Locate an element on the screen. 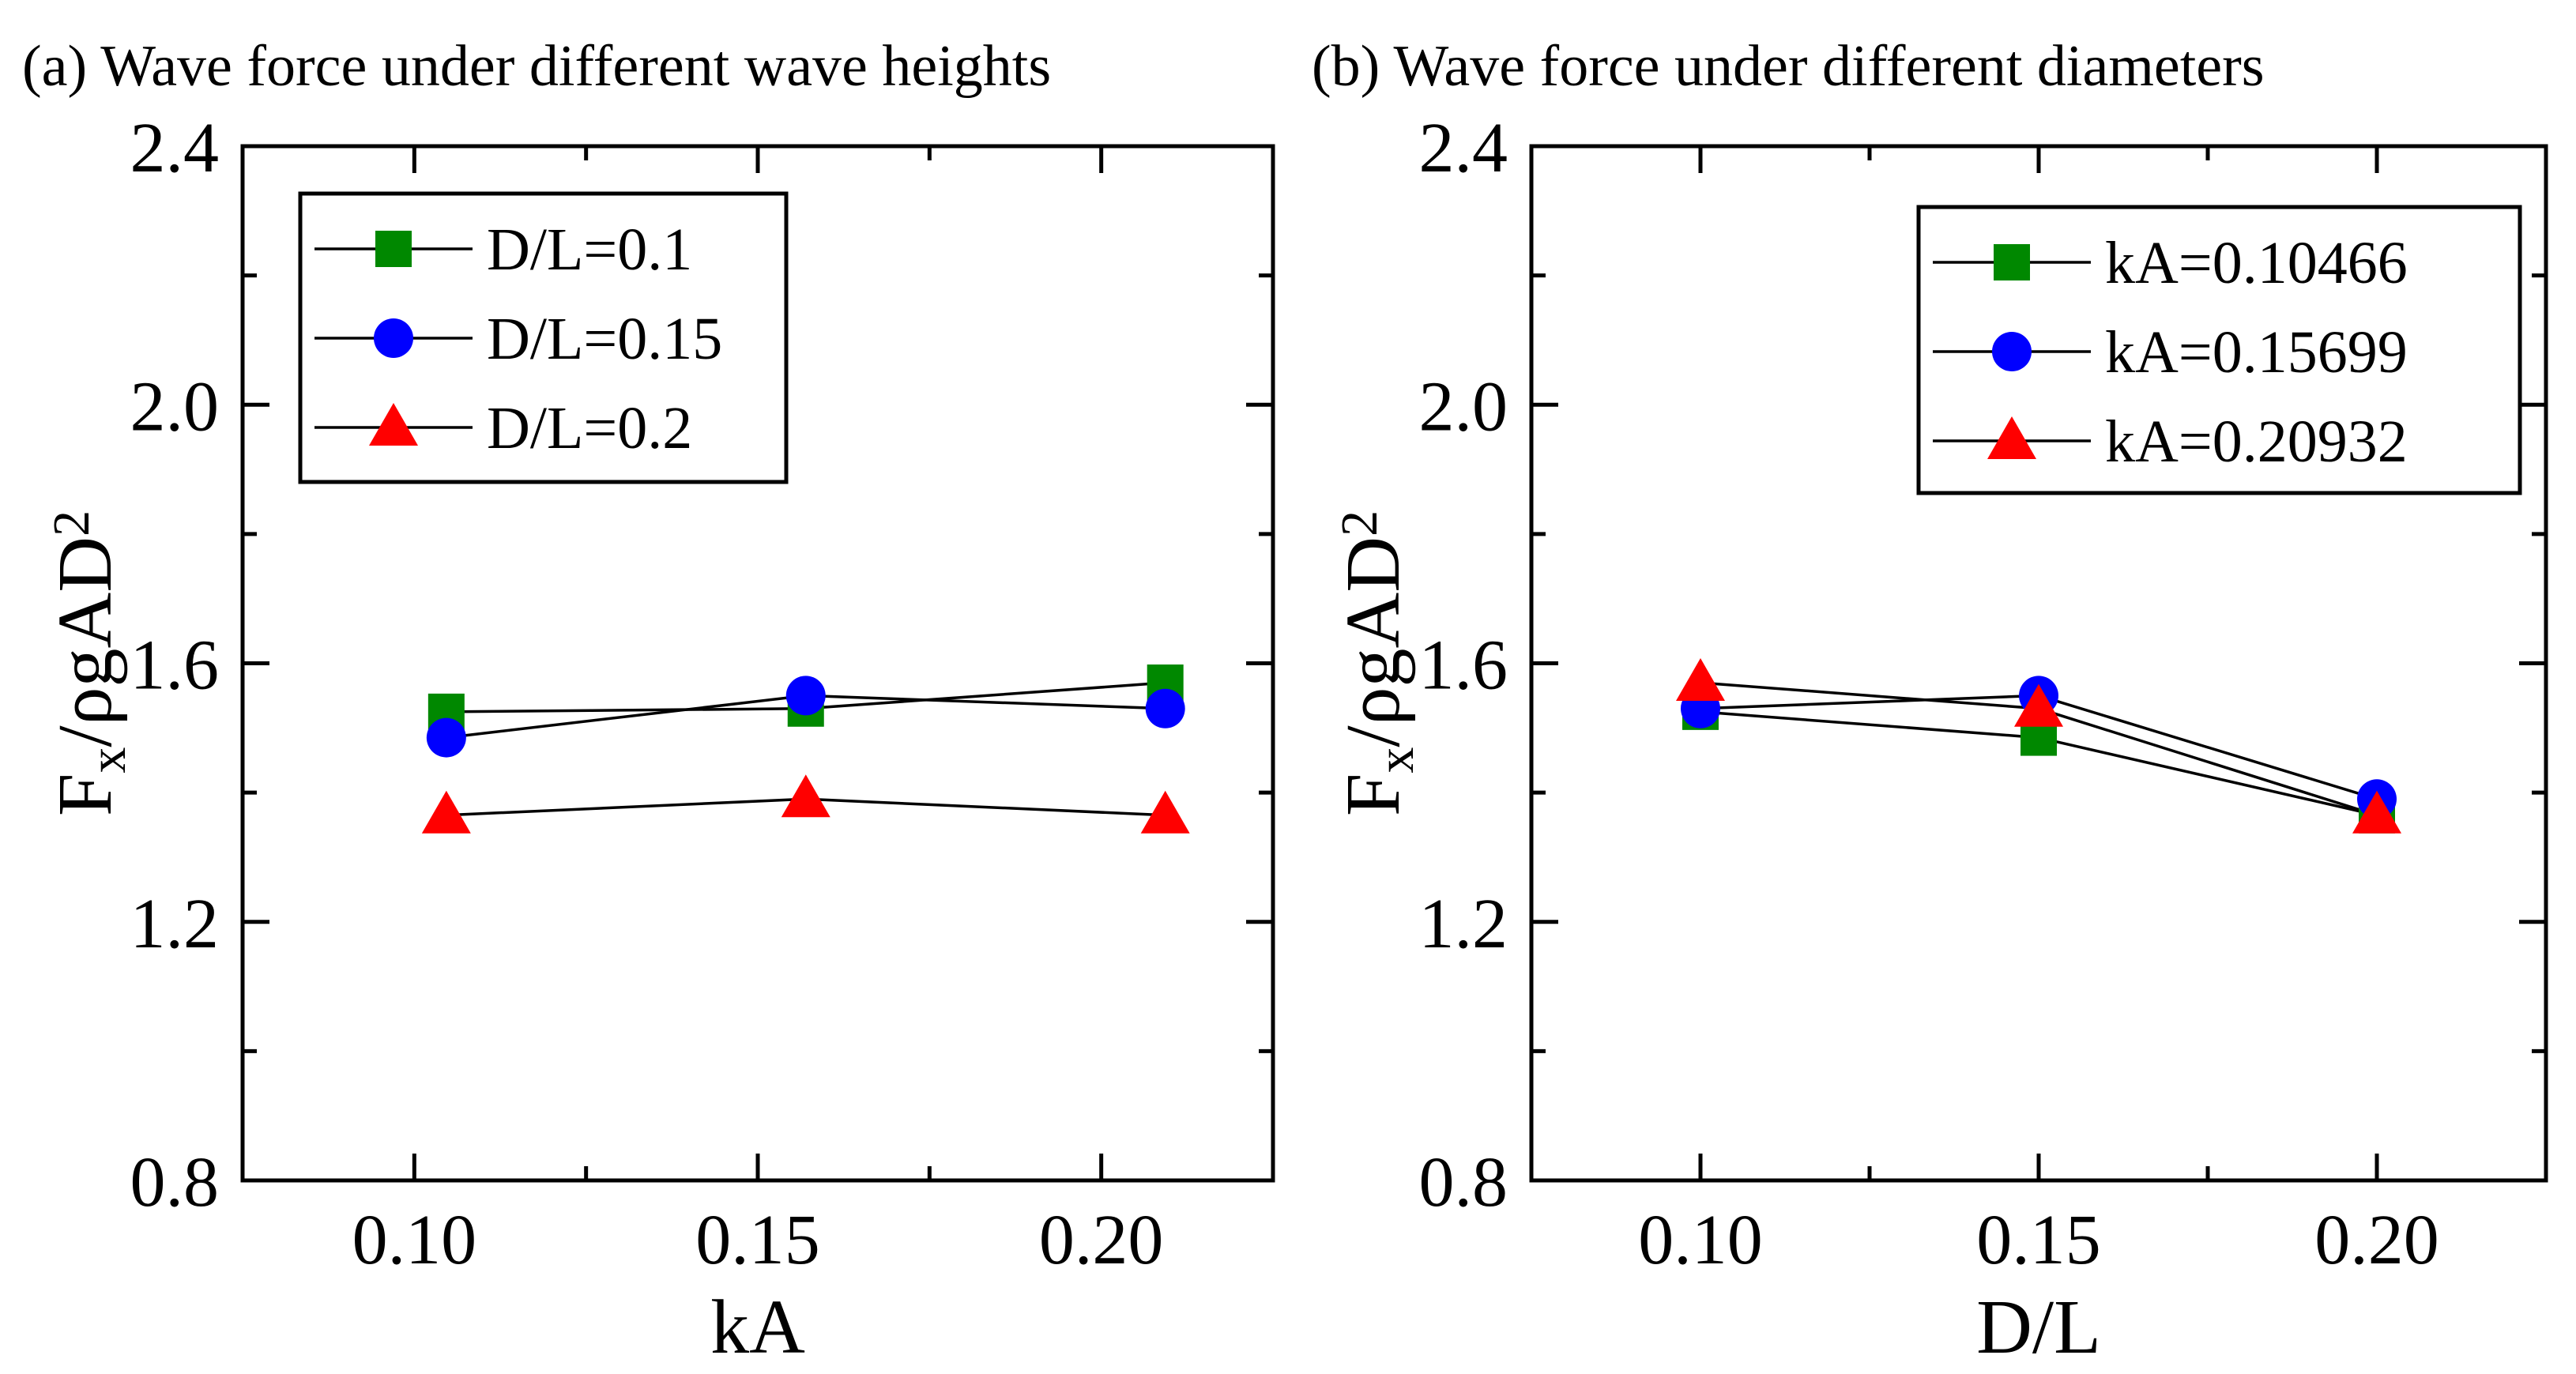  legend: D/L=0.1 D/L=0.15 D/L=0.2 is located at coordinates (543, 337).